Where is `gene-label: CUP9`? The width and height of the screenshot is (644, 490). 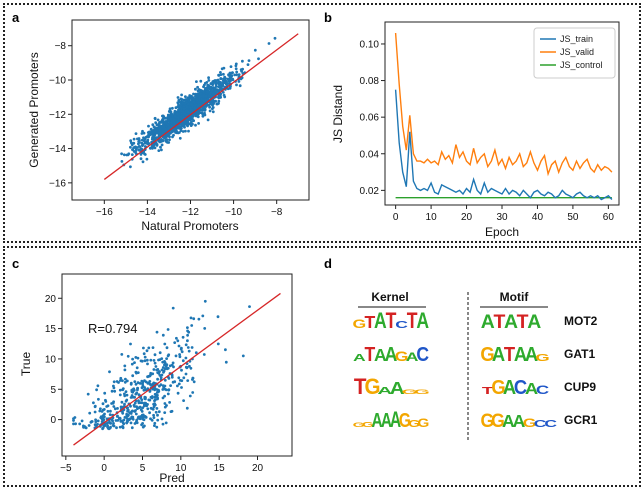
gene-label: CUP9 is located at coordinates (580, 387).